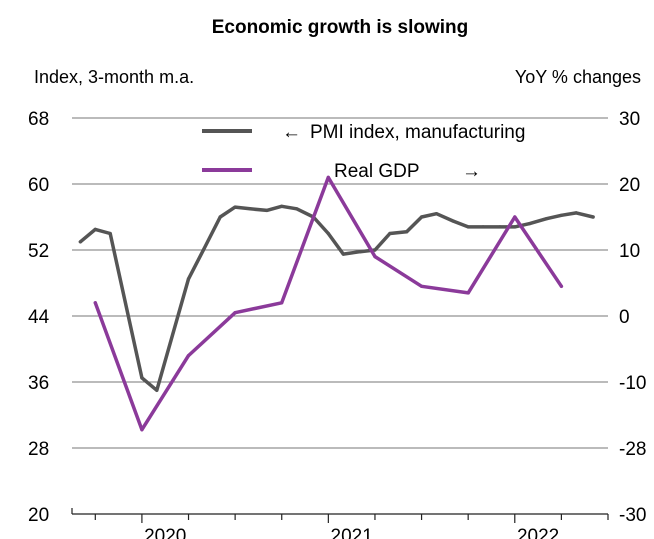  What do you see at coordinates (632, 515) in the screenshot?
I see `right-tick-label: -30` at bounding box center [632, 515].